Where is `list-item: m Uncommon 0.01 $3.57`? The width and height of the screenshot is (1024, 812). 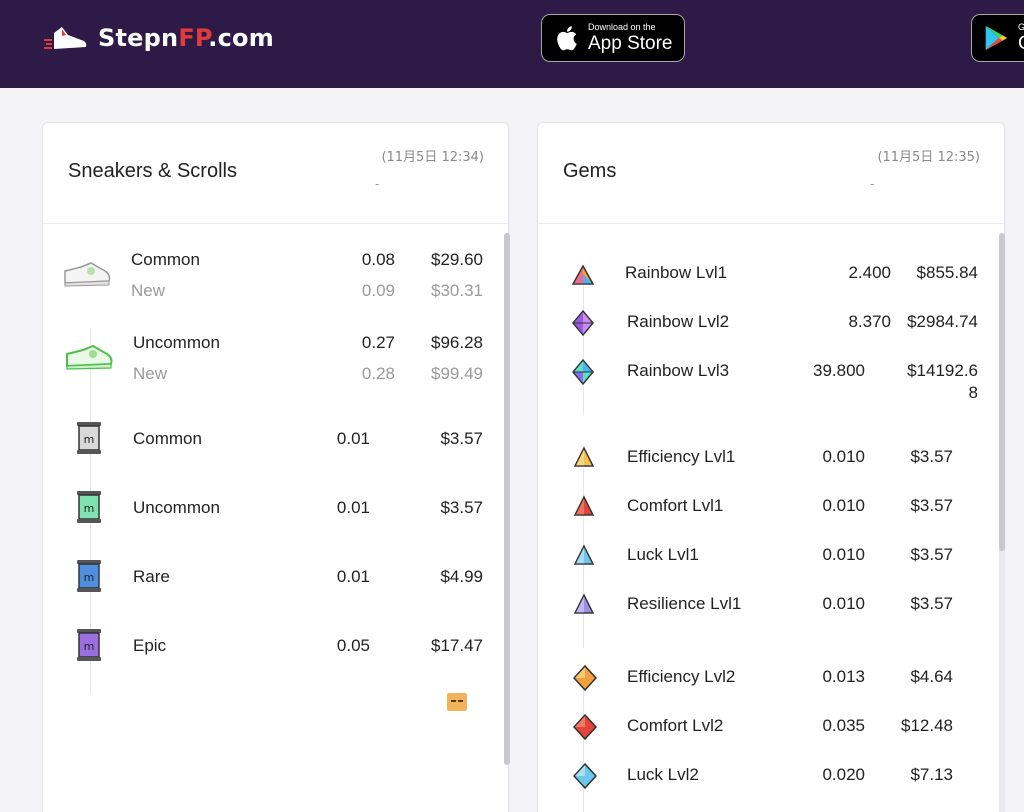 list-item: m Uncommon 0.01 $3.57 is located at coordinates (263, 508).